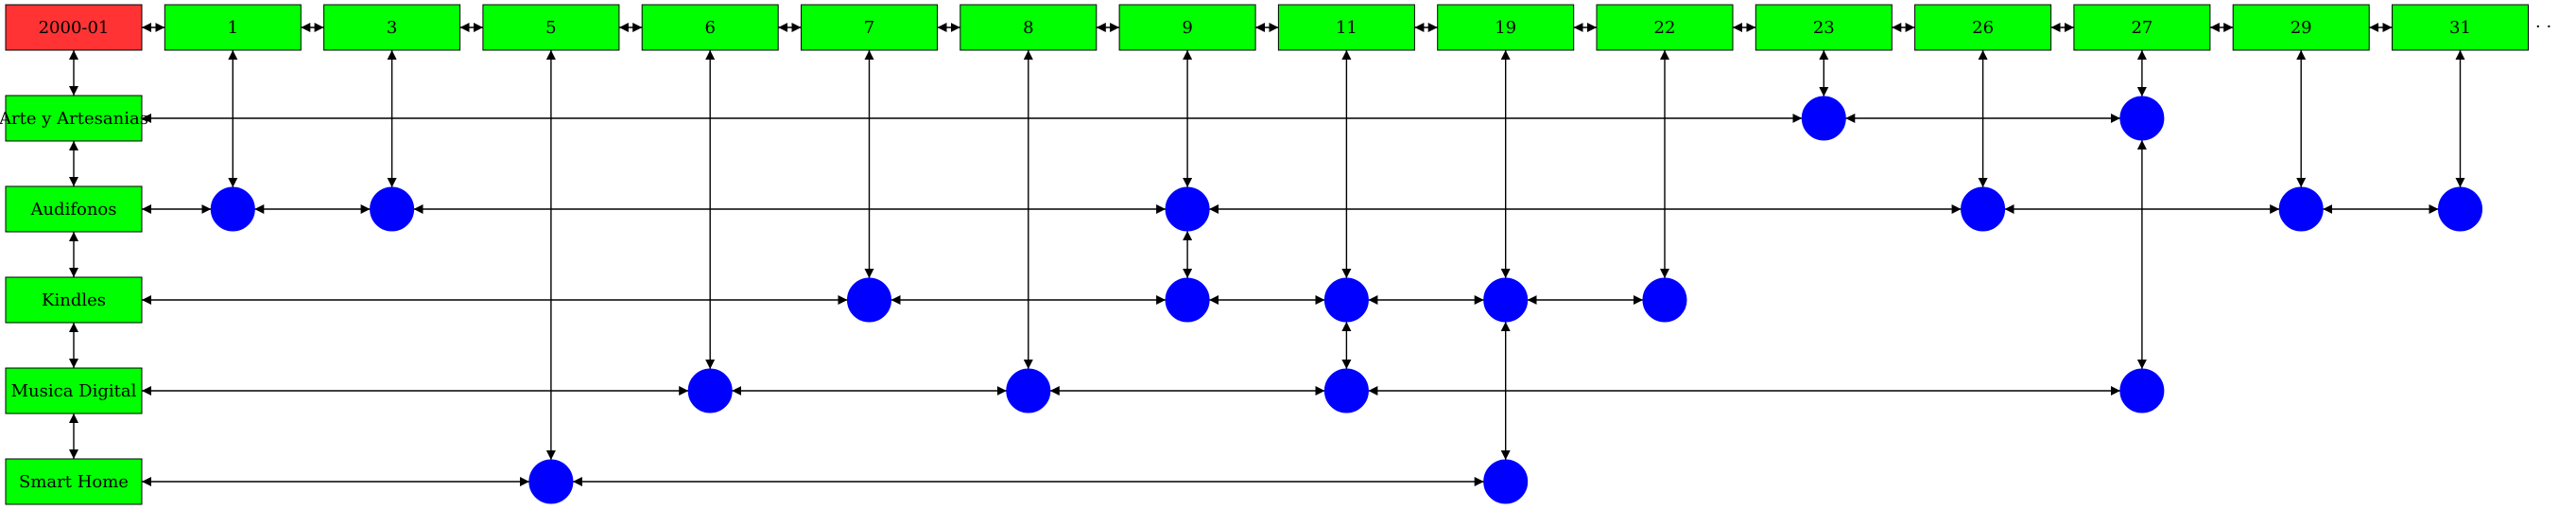  I want to click on category-node-2-label: Audifonos, so click(72, 210).